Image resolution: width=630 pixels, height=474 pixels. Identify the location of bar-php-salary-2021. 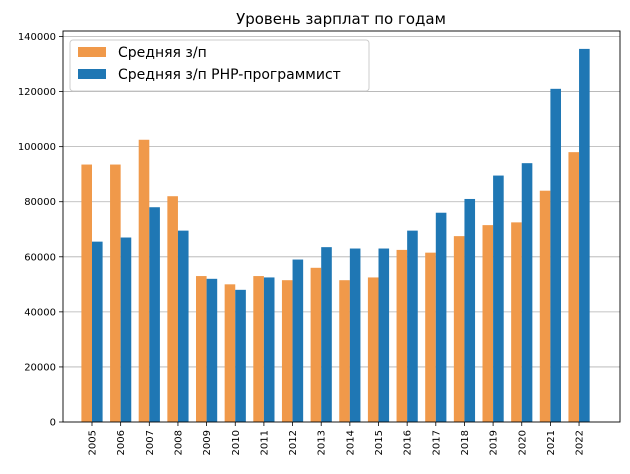
(555, 255).